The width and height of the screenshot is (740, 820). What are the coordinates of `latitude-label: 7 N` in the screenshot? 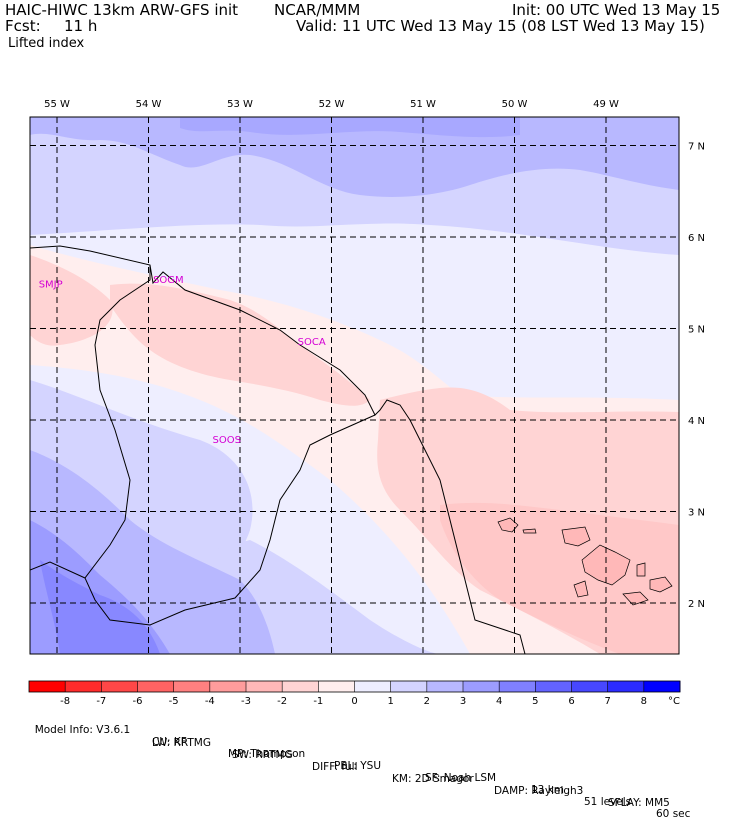 It's located at (696, 147).